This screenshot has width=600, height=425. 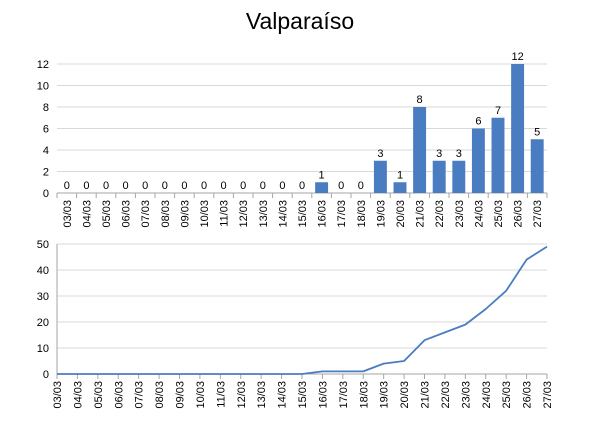 What do you see at coordinates (420, 100) in the screenshot?
I see `data-label: 8` at bounding box center [420, 100].